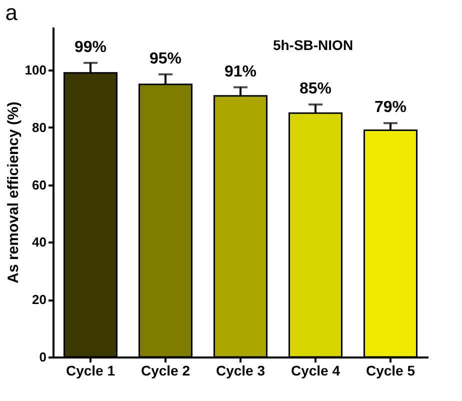 The width and height of the screenshot is (462, 401). What do you see at coordinates (39, 127) in the screenshot?
I see `y-tick-label: 80` at bounding box center [39, 127].